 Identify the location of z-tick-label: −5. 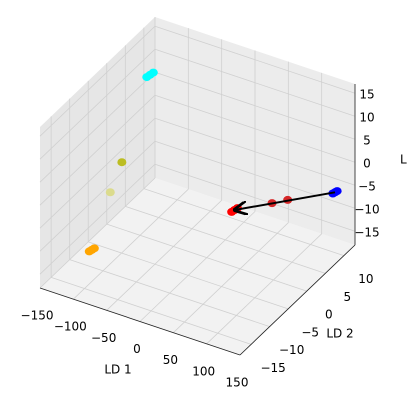
(367, 187).